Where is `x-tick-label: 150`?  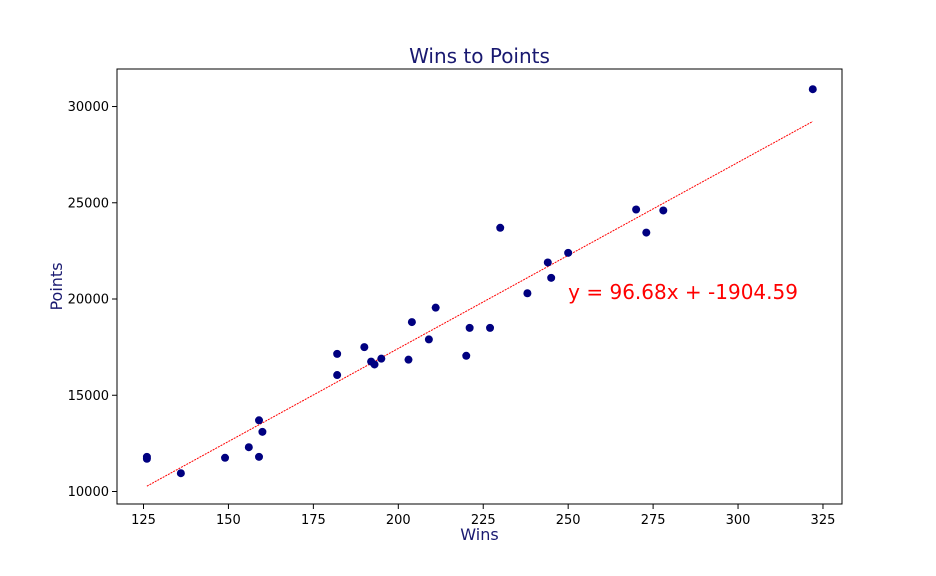
x-tick-label: 150 is located at coordinates (228, 520).